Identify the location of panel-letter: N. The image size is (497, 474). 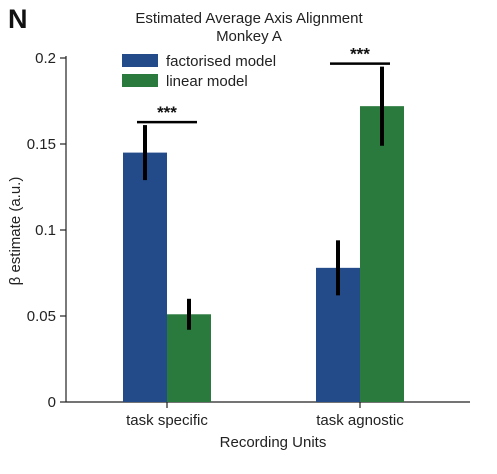
(18, 19).